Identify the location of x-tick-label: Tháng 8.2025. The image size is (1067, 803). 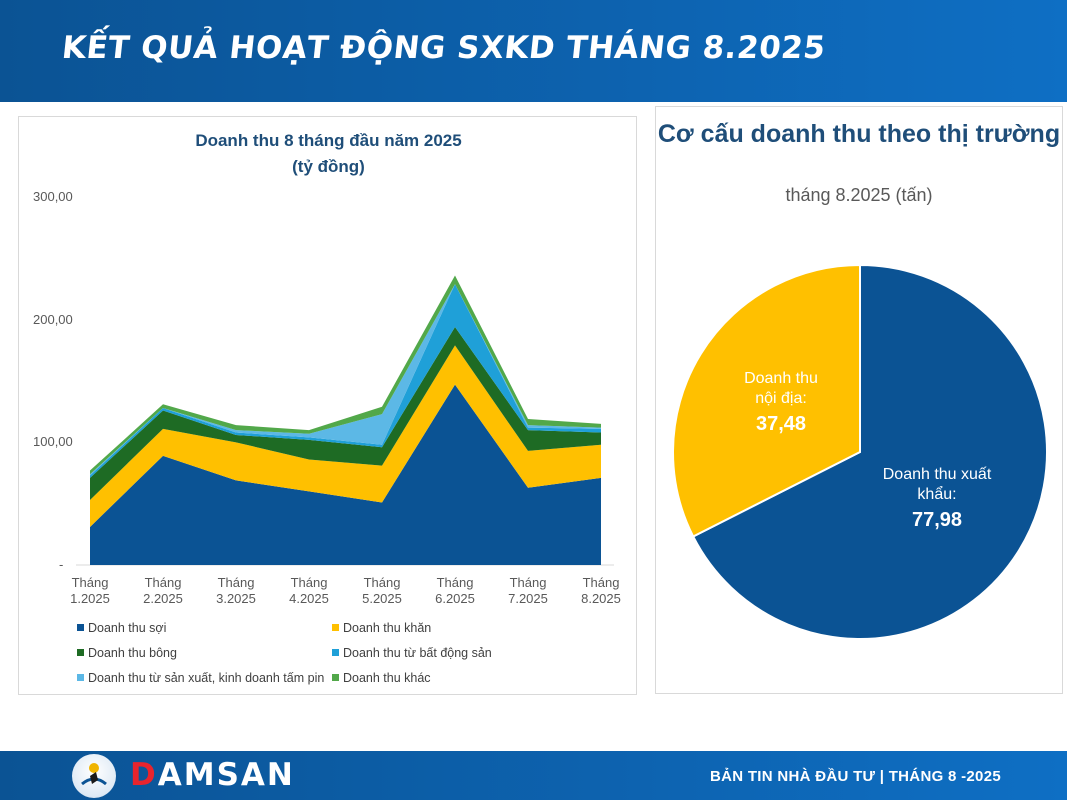
(601, 590).